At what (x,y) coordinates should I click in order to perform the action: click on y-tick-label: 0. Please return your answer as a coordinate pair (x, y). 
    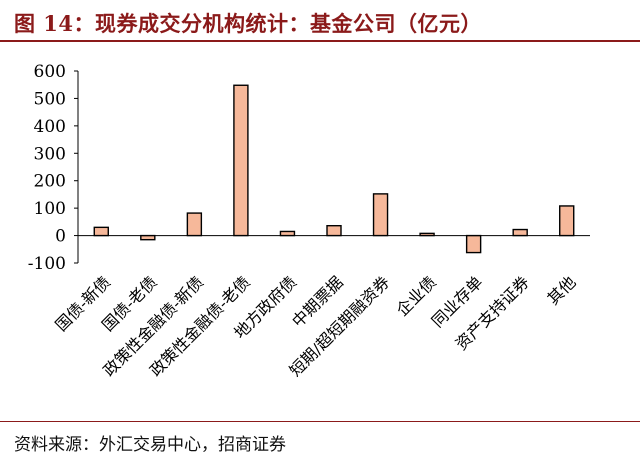
    Looking at the image, I should click on (60, 237).